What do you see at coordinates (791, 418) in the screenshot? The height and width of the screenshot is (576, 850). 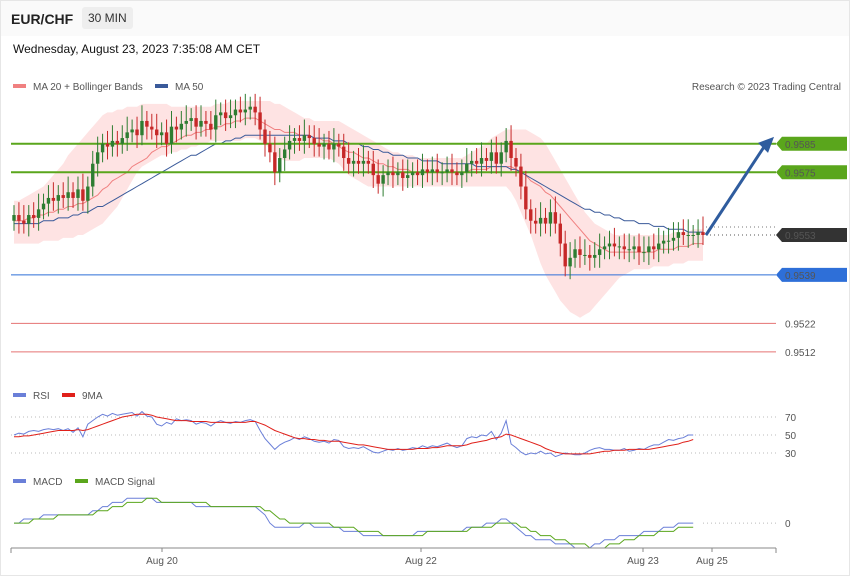 I see `rsi-tick-70: 70` at bounding box center [791, 418].